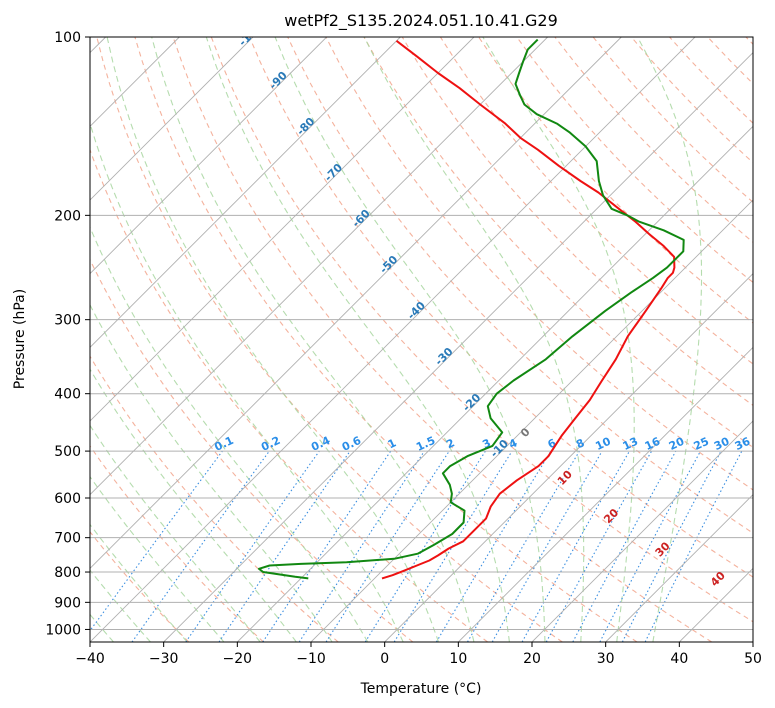 This screenshot has height=708, width=775. What do you see at coordinates (653, 444) in the screenshot?
I see `mixing-ratio-label: 16` at bounding box center [653, 444].